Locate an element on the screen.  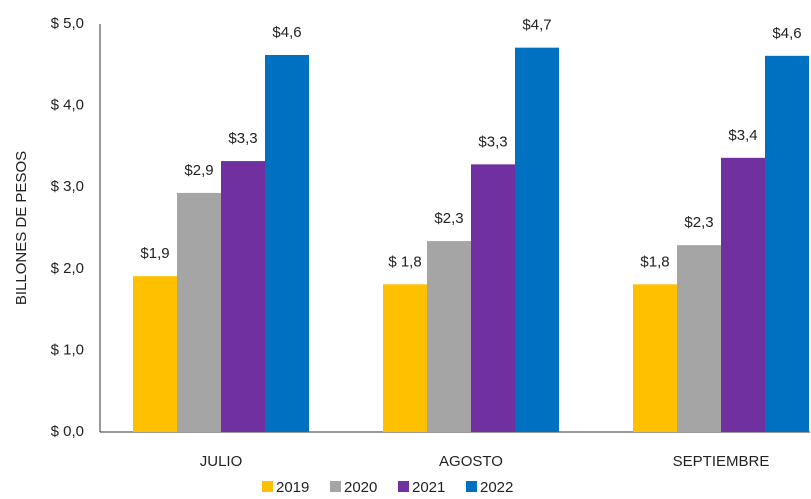
y-axis-title: BILLONES DE PESOS is located at coordinates (21, 228).